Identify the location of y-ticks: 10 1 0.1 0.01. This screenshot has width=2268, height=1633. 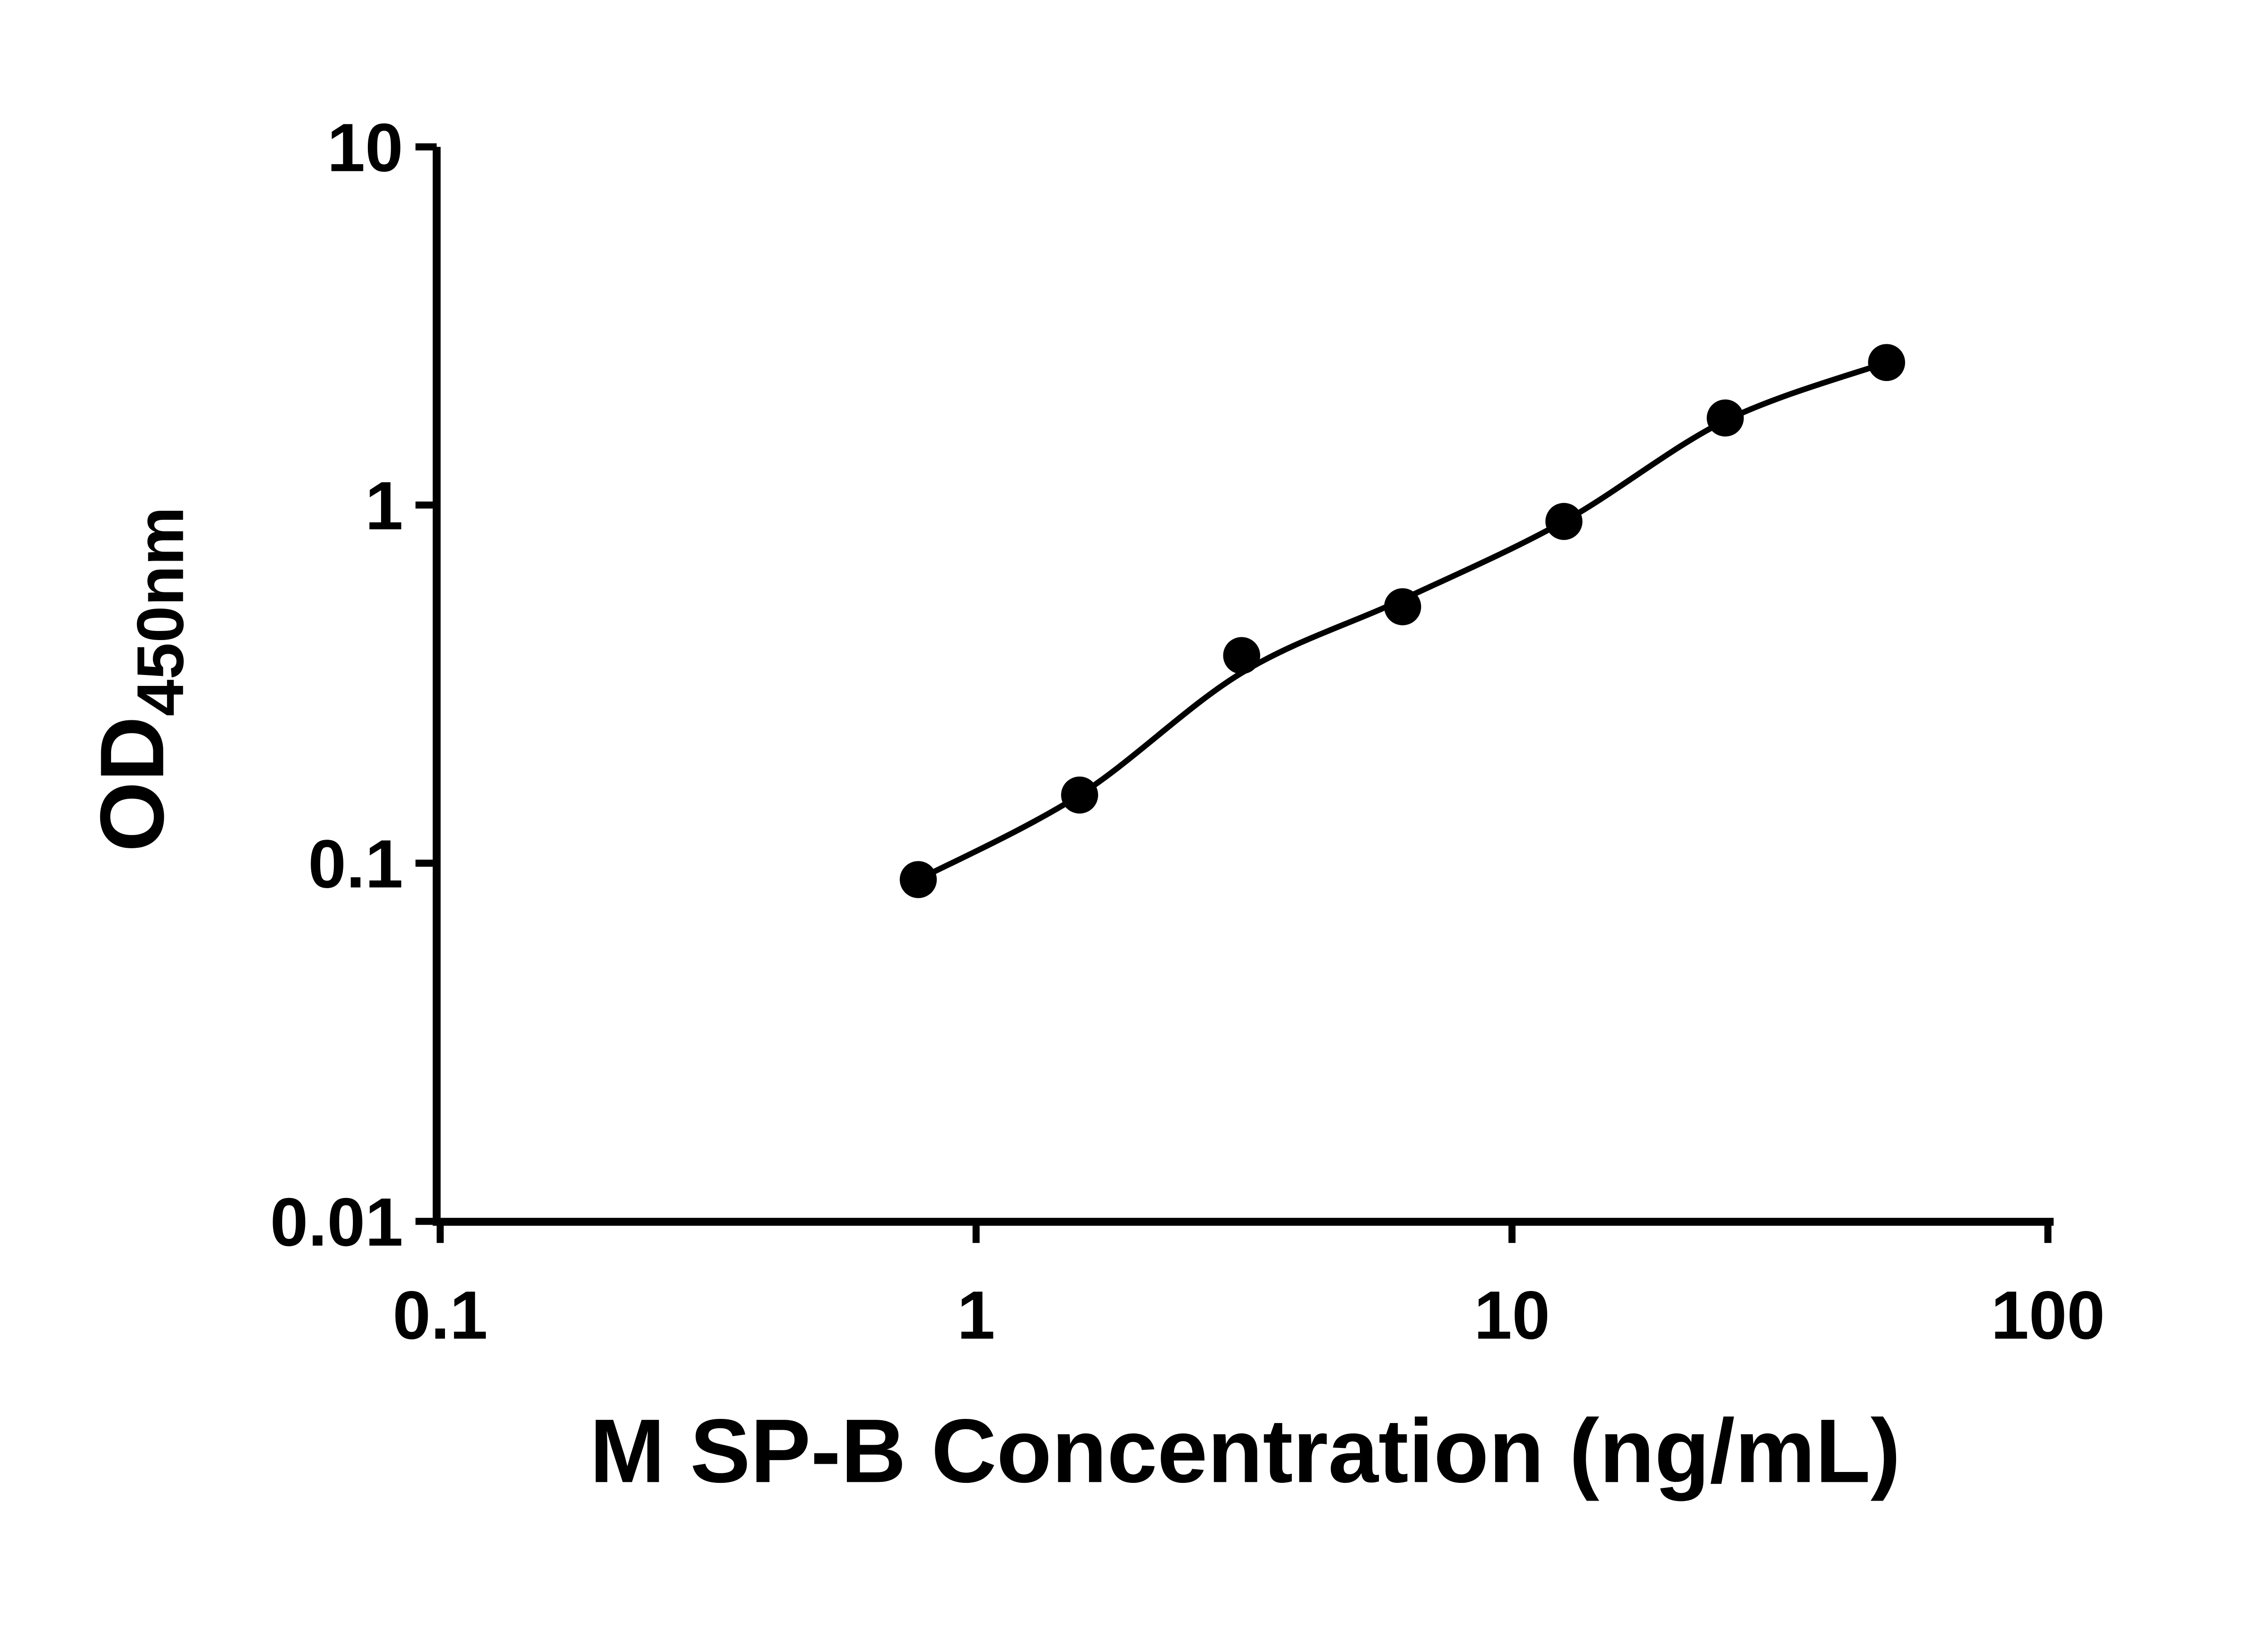
(353, 684).